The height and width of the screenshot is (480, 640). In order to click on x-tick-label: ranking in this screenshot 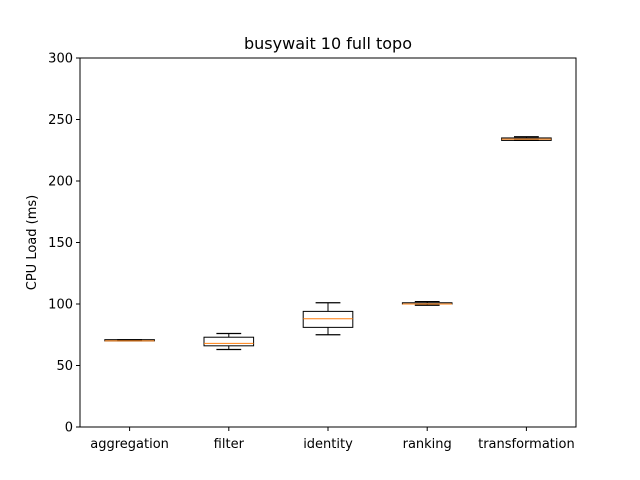, I will do `click(427, 444)`.